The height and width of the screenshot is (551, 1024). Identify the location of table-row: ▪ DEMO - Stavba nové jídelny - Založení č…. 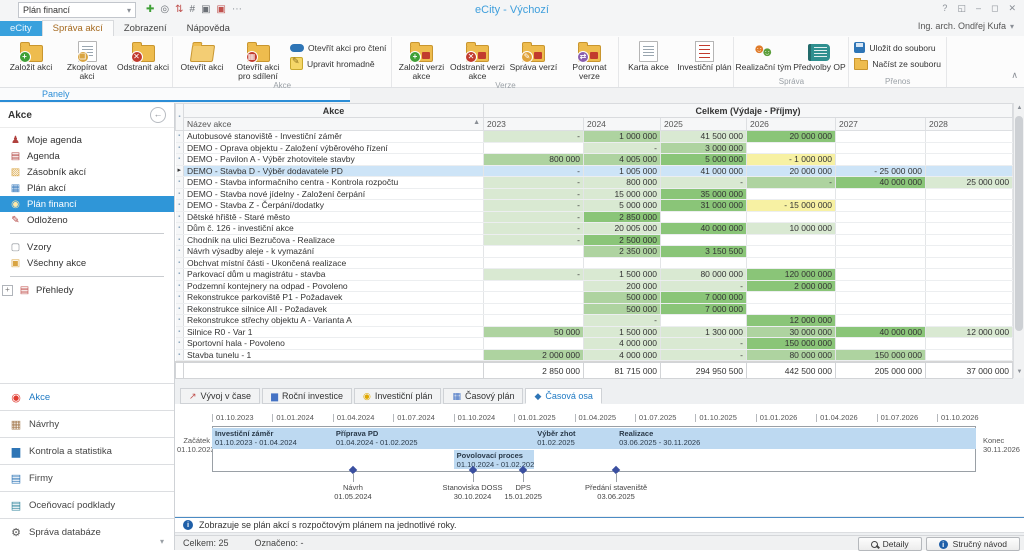
(594, 194).